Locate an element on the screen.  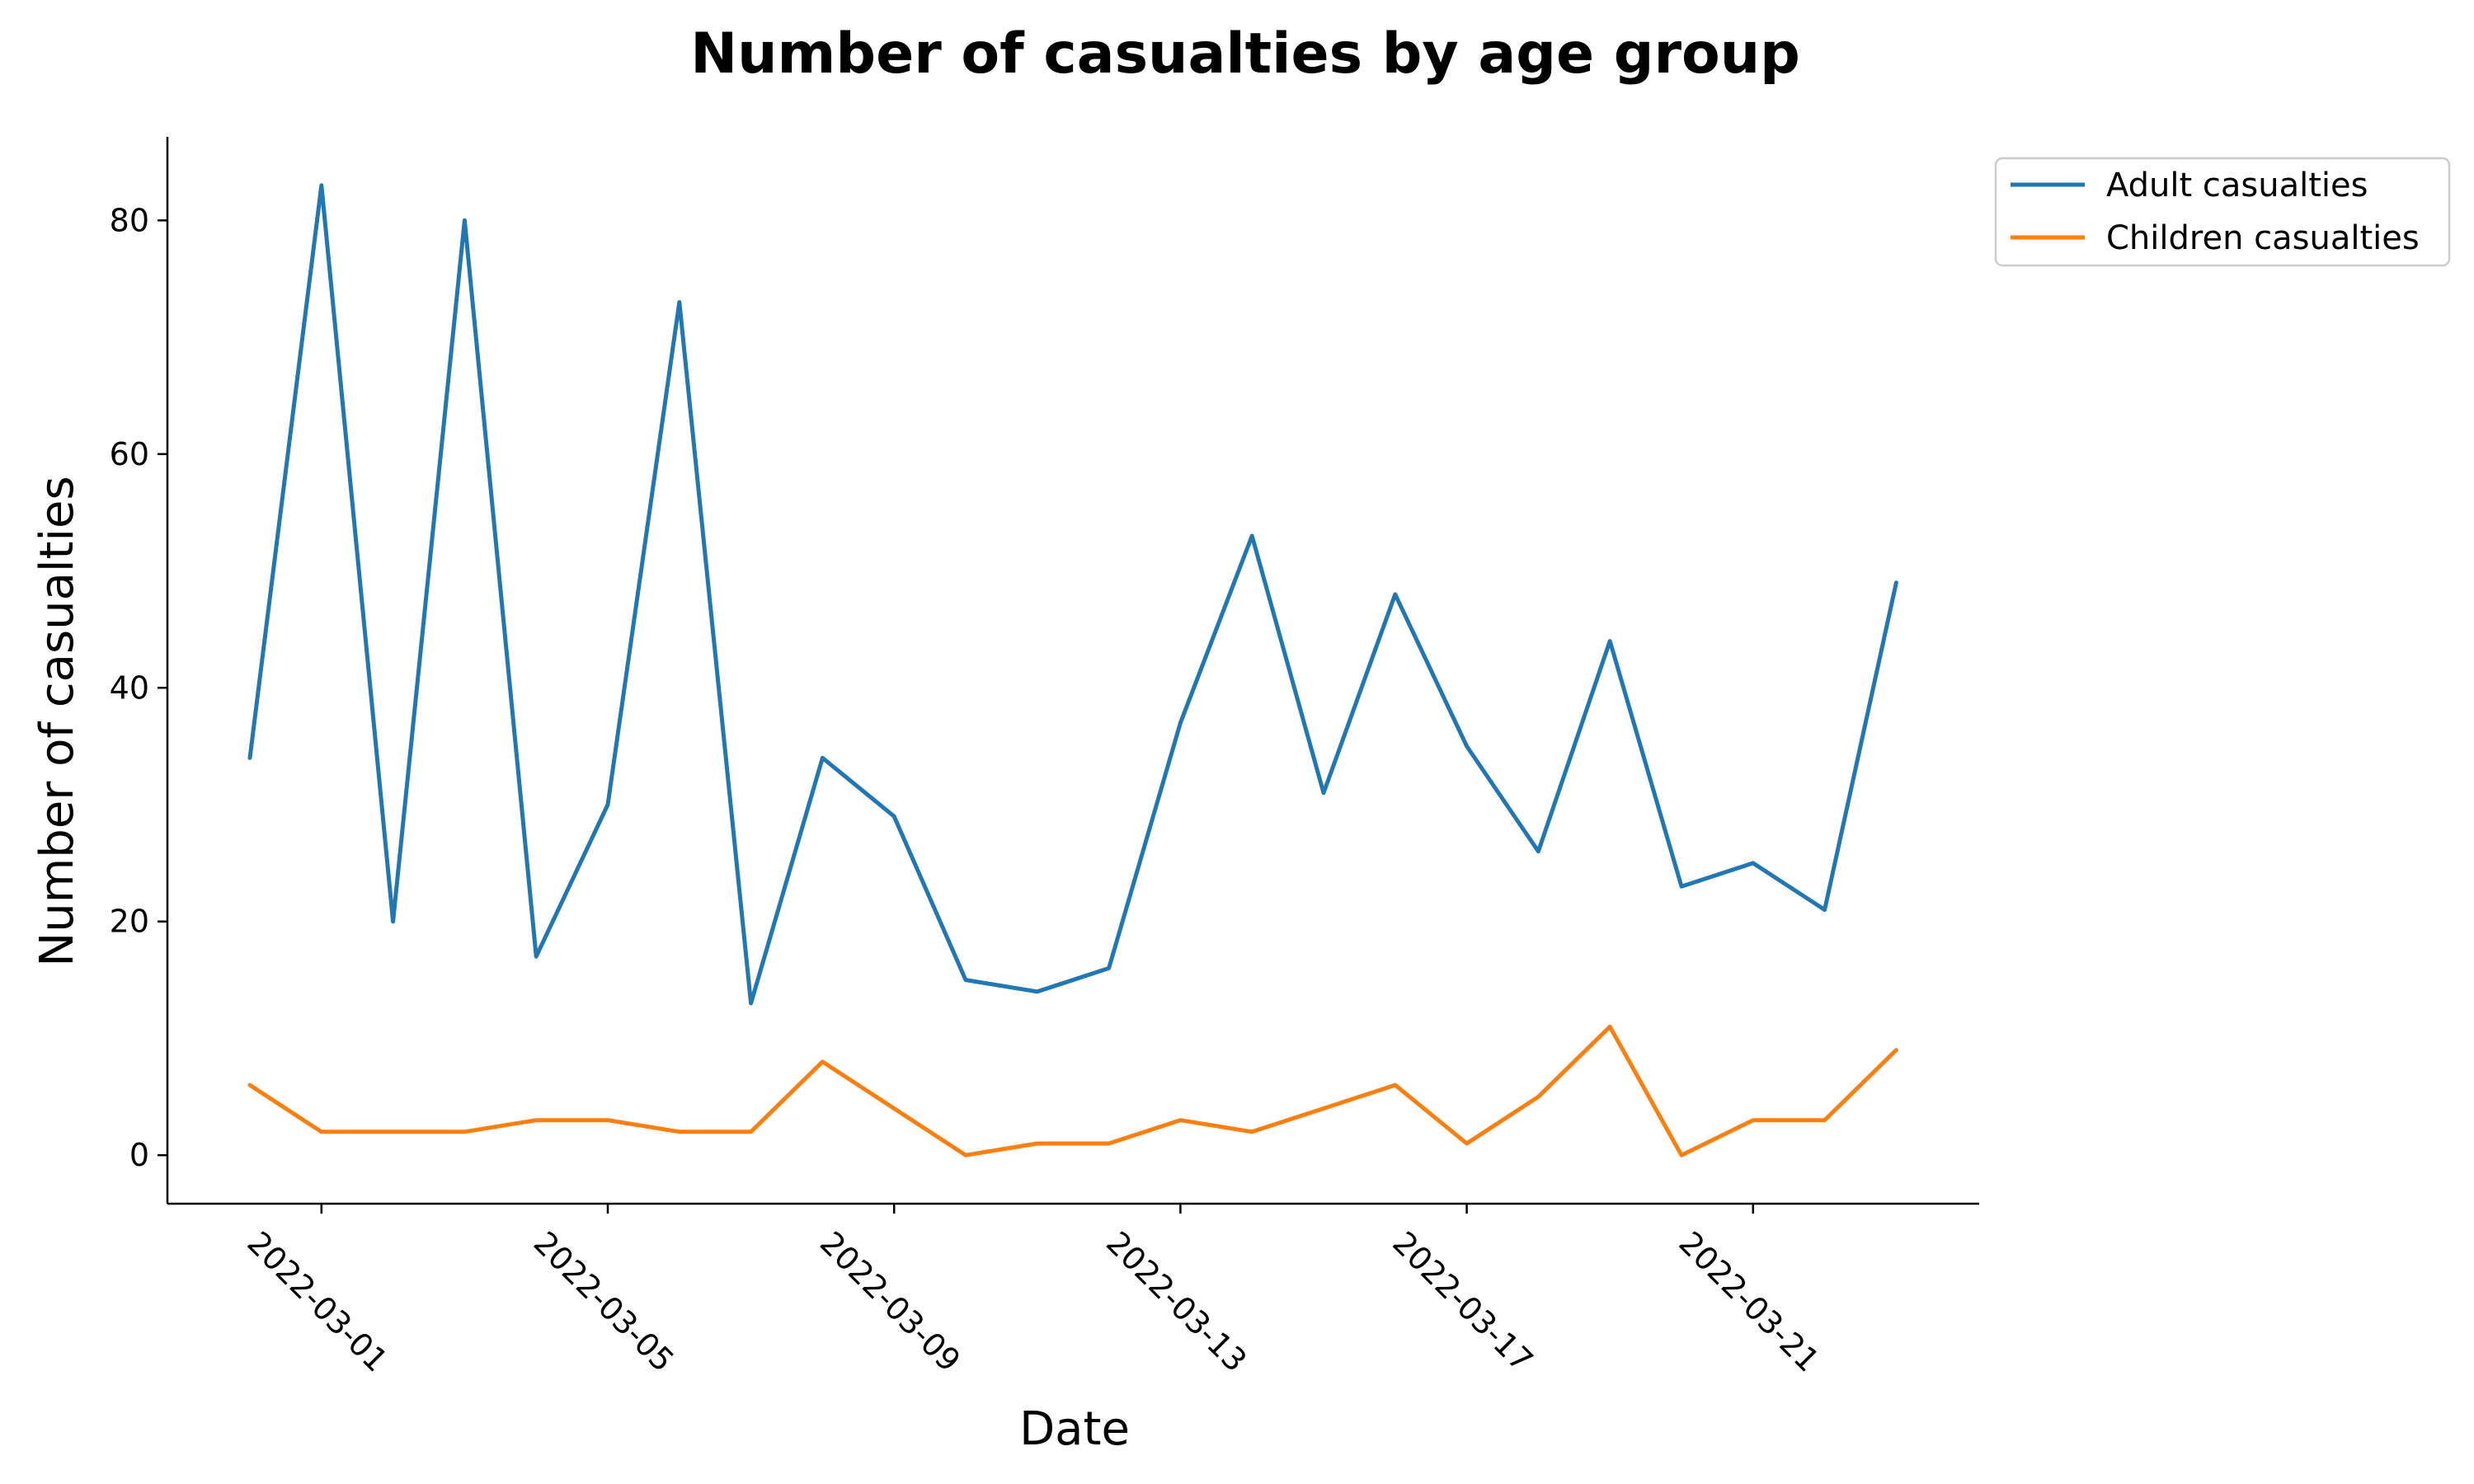
y-tick-label: 80 is located at coordinates (129, 220).